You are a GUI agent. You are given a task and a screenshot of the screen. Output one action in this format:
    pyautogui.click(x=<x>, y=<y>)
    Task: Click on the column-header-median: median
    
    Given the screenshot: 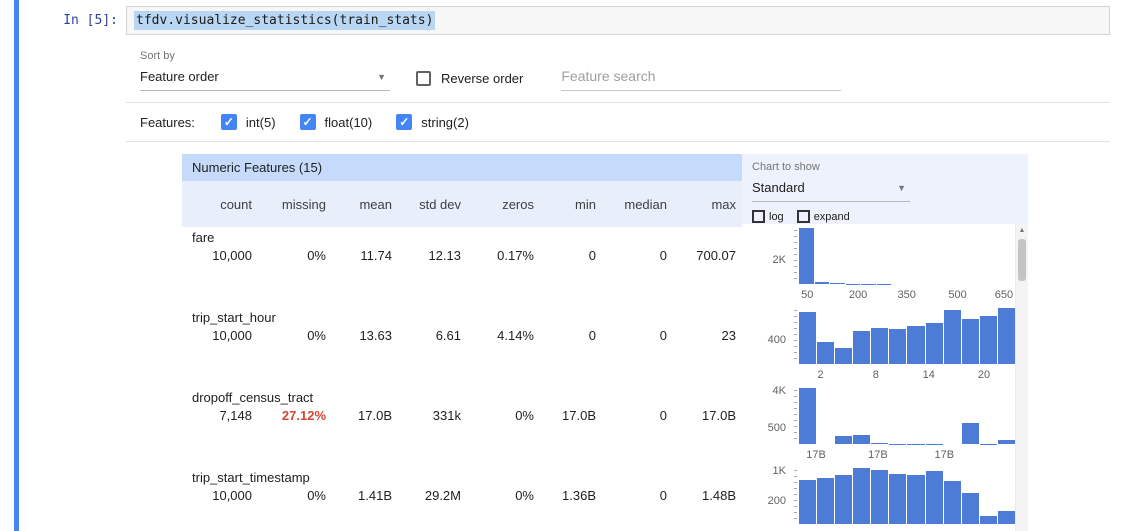 What is the action you would take?
    pyautogui.click(x=645, y=204)
    